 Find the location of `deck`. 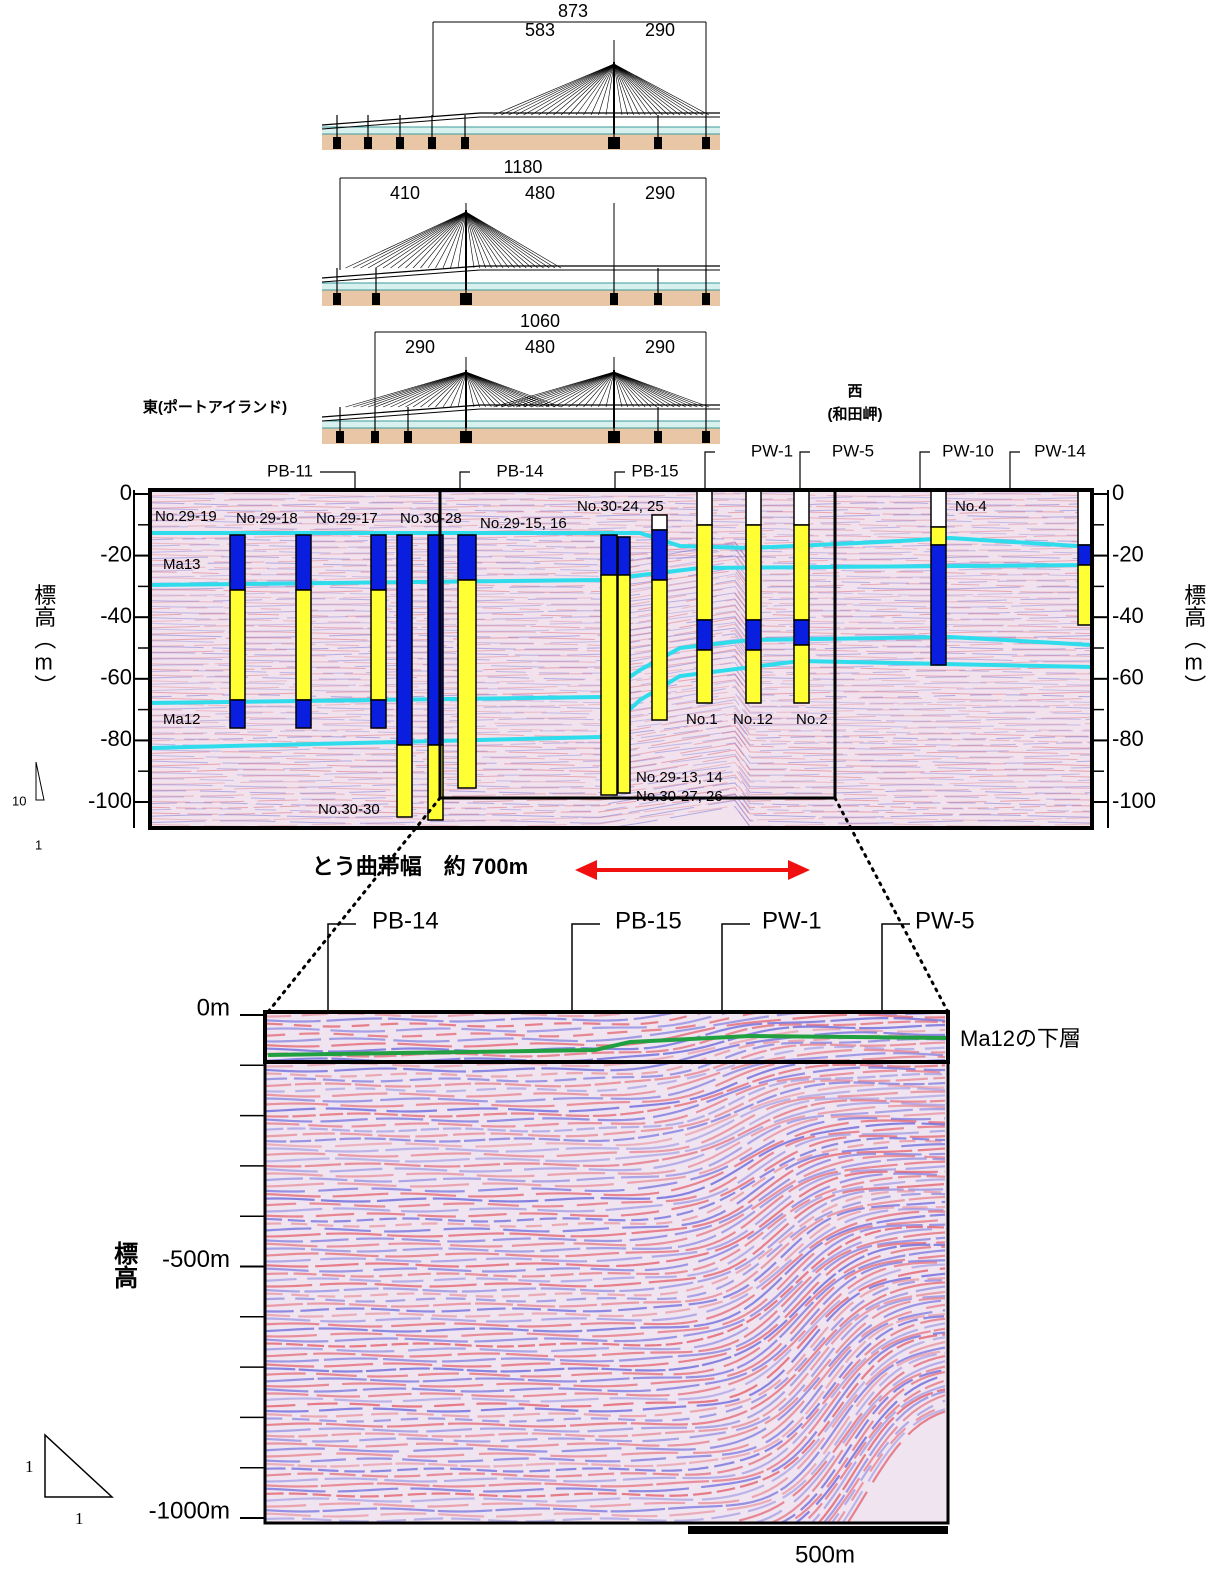

deck is located at coordinates (520, 119).